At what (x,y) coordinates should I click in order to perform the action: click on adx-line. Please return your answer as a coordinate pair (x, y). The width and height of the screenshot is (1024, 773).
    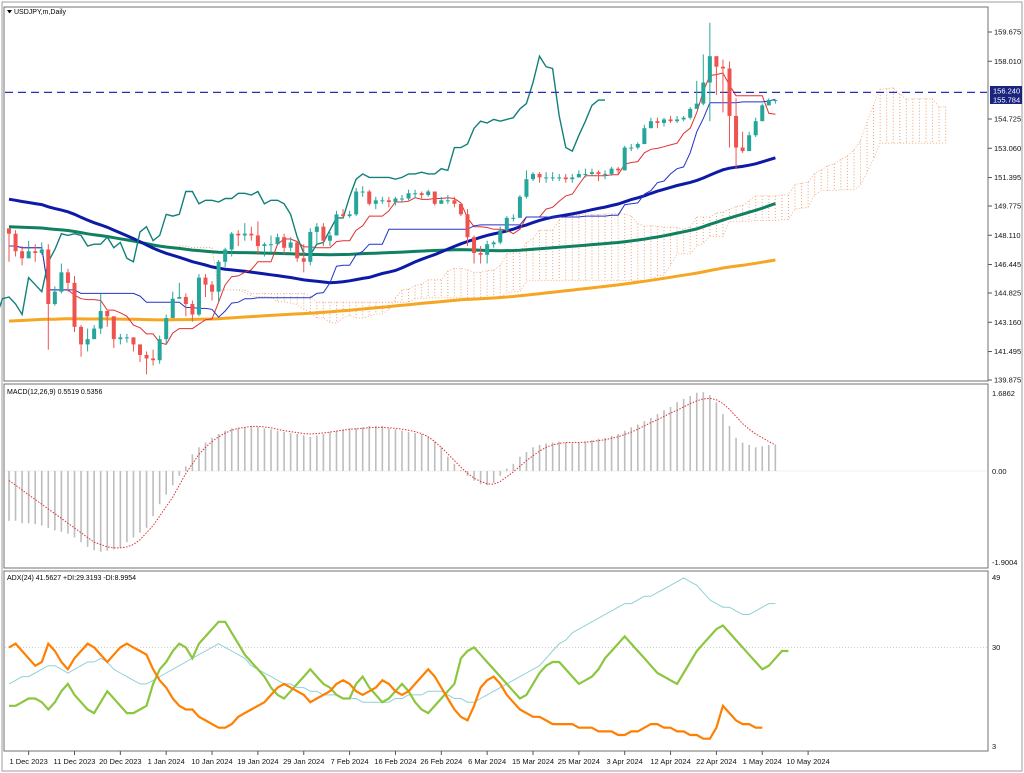
    Looking at the image, I should click on (392, 640).